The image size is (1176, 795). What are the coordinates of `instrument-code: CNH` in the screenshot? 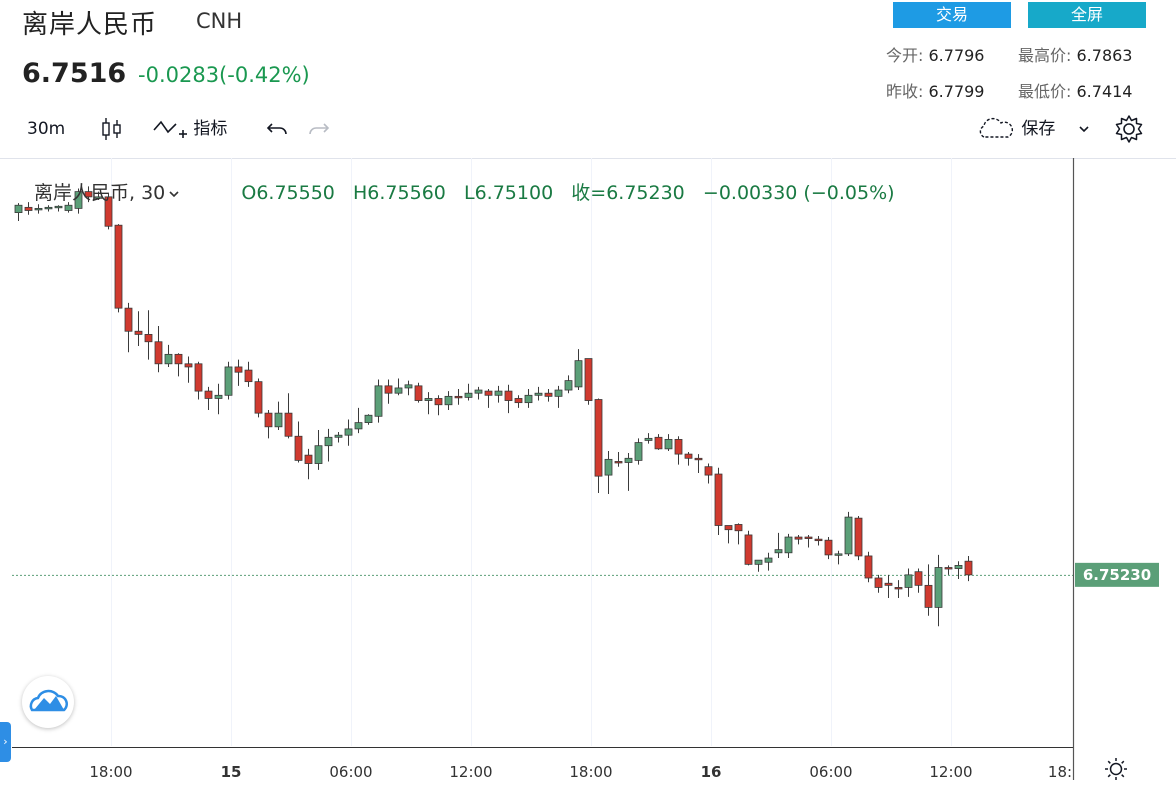 It's located at (219, 21).